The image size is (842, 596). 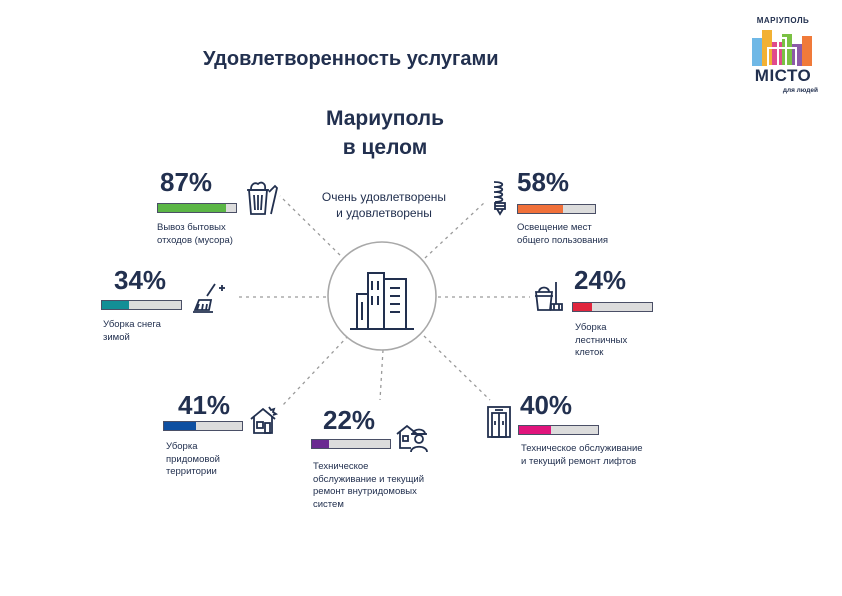 What do you see at coordinates (384, 213) in the screenshot?
I see `center-label-line: и удовлетворены` at bounding box center [384, 213].